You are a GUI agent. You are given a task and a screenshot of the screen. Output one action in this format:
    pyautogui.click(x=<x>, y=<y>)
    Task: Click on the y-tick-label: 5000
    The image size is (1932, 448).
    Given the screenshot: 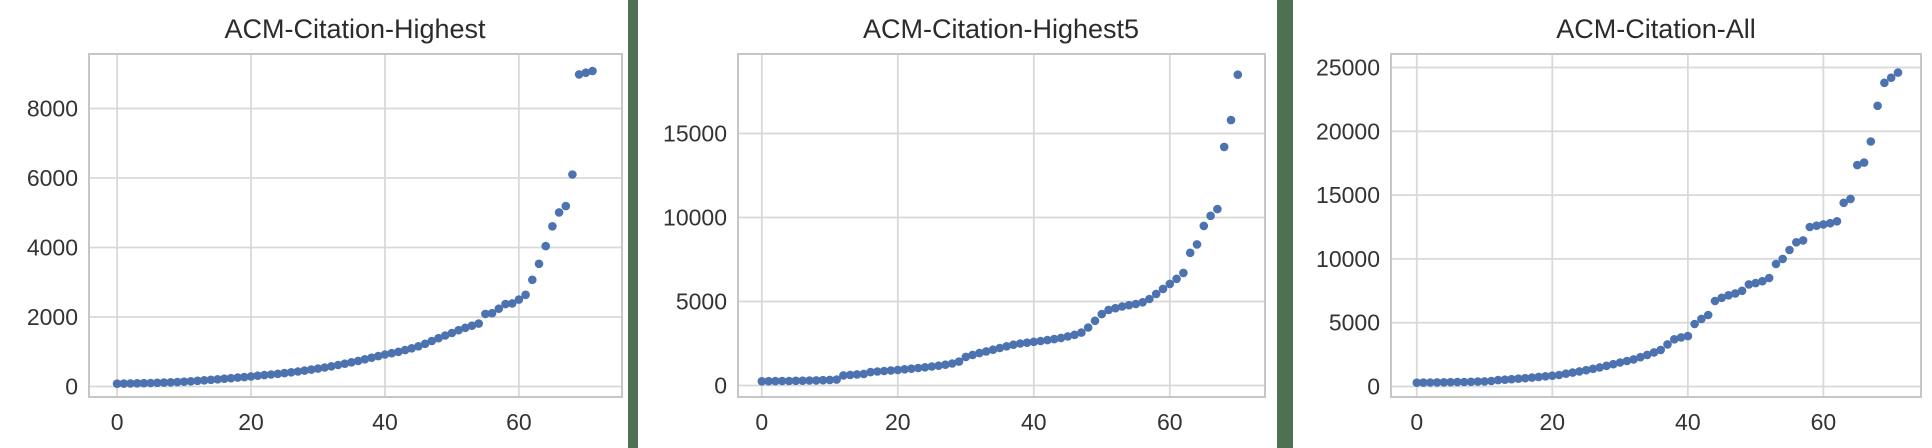 What is the action you would take?
    pyautogui.click(x=1354, y=323)
    